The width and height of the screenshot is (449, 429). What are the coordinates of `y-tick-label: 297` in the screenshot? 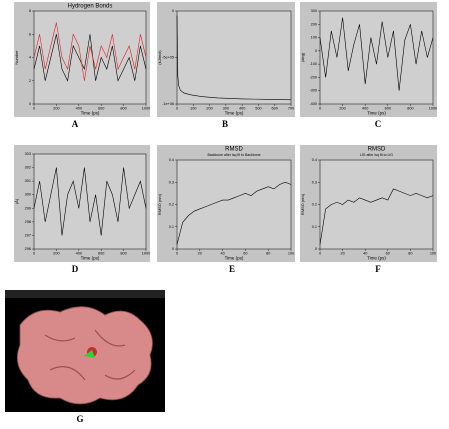 It's located at (28, 235).